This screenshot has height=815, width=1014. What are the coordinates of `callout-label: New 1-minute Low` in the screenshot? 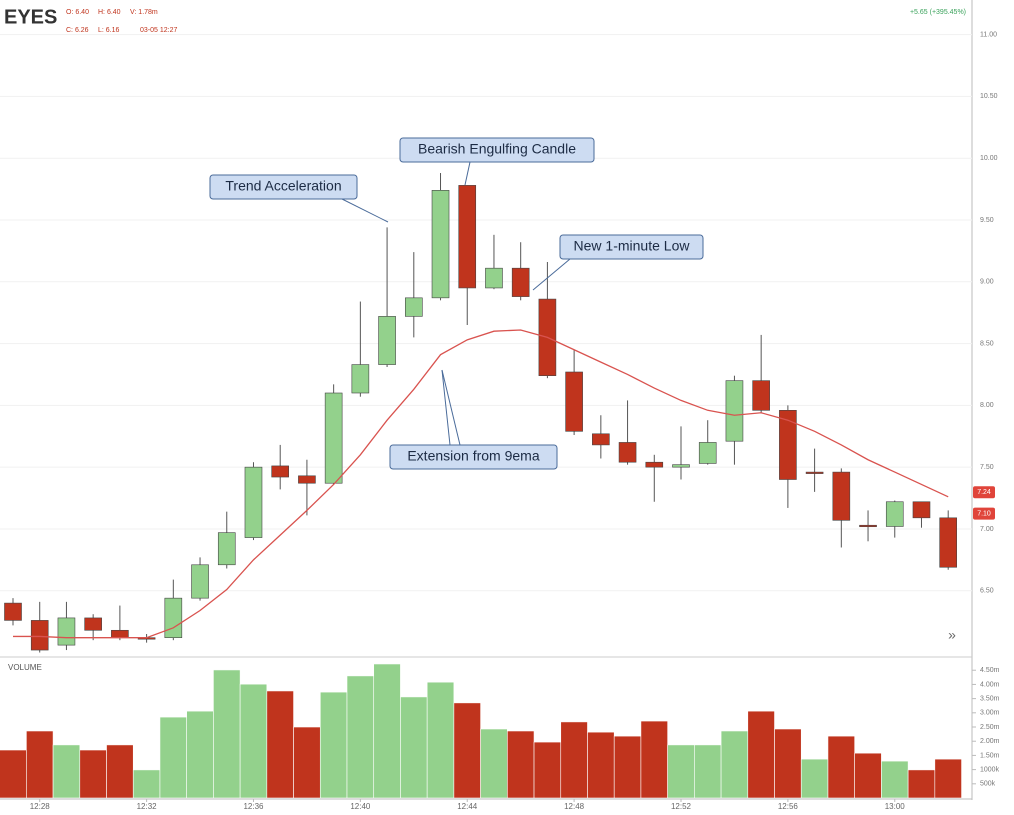 It's located at (632, 246).